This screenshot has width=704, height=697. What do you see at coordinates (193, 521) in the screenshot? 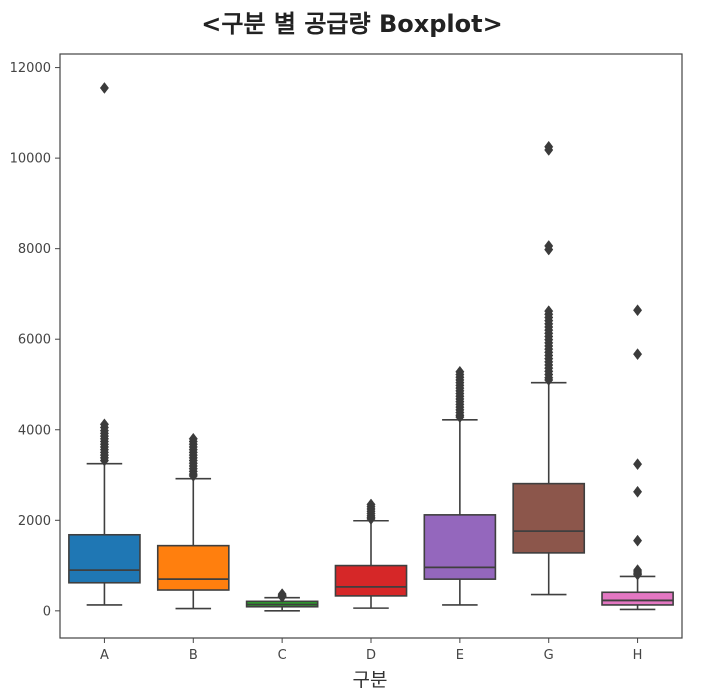
I see `box-group-B` at bounding box center [193, 521].